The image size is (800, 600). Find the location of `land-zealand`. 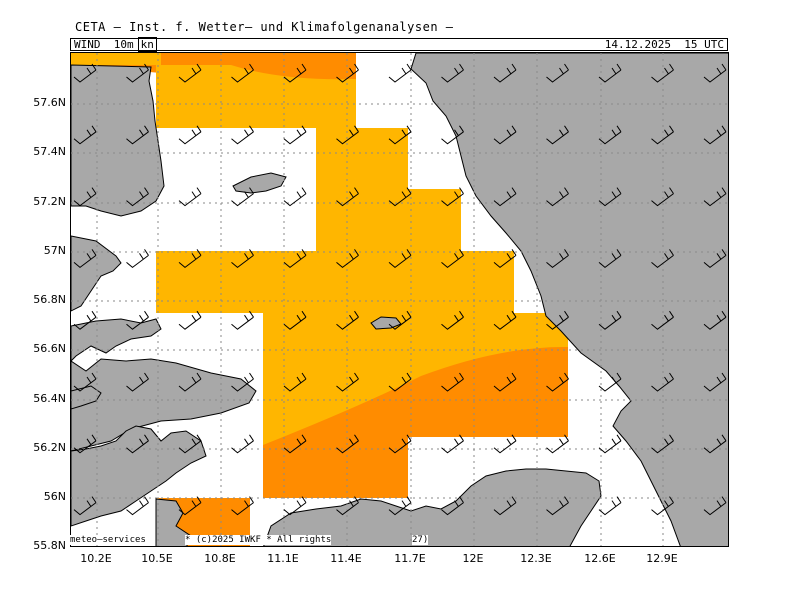

land-zealand is located at coordinates (432, 507).